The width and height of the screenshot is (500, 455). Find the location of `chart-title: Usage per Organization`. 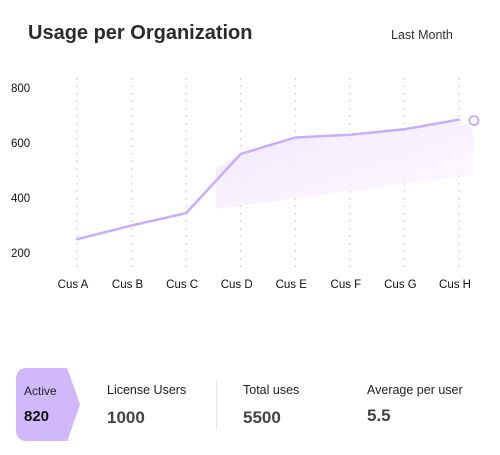

chart-title: Usage per Organization is located at coordinates (140, 33).